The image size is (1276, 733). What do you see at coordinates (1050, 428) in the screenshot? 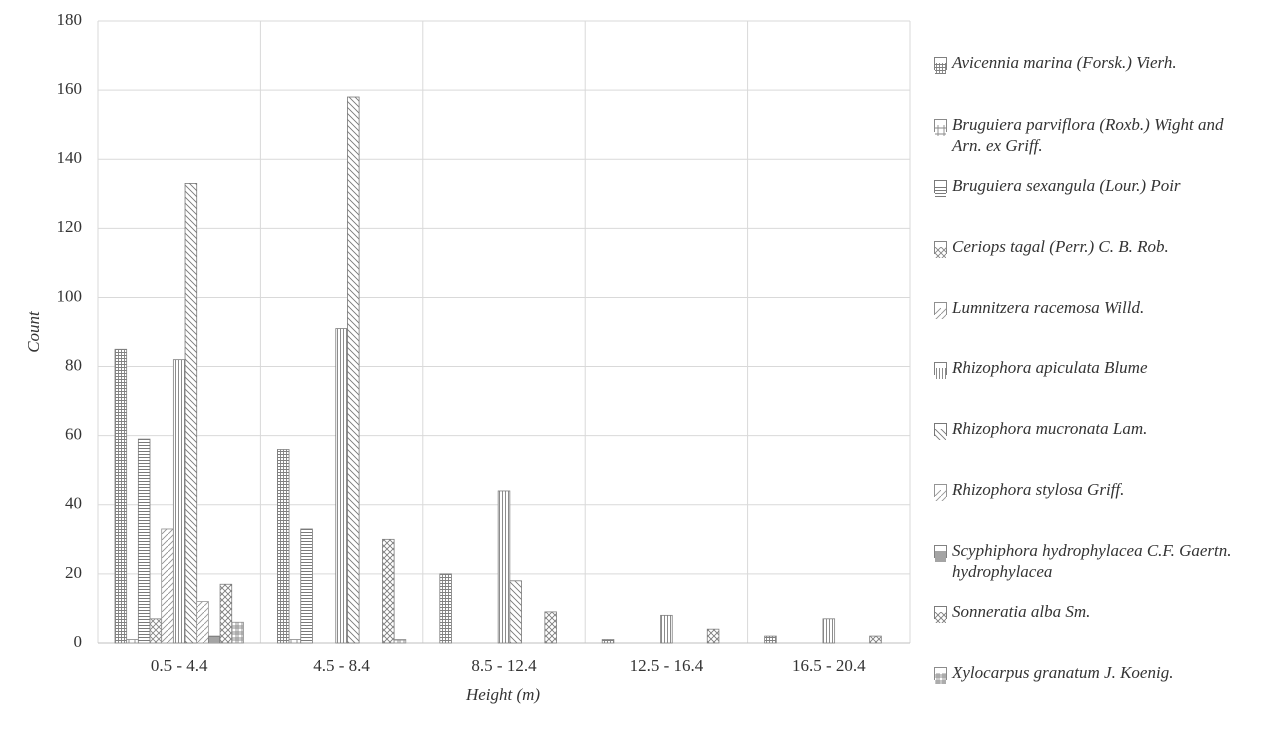
I see `legend-label: Rhizophora mucronata Lam.` at bounding box center [1050, 428].